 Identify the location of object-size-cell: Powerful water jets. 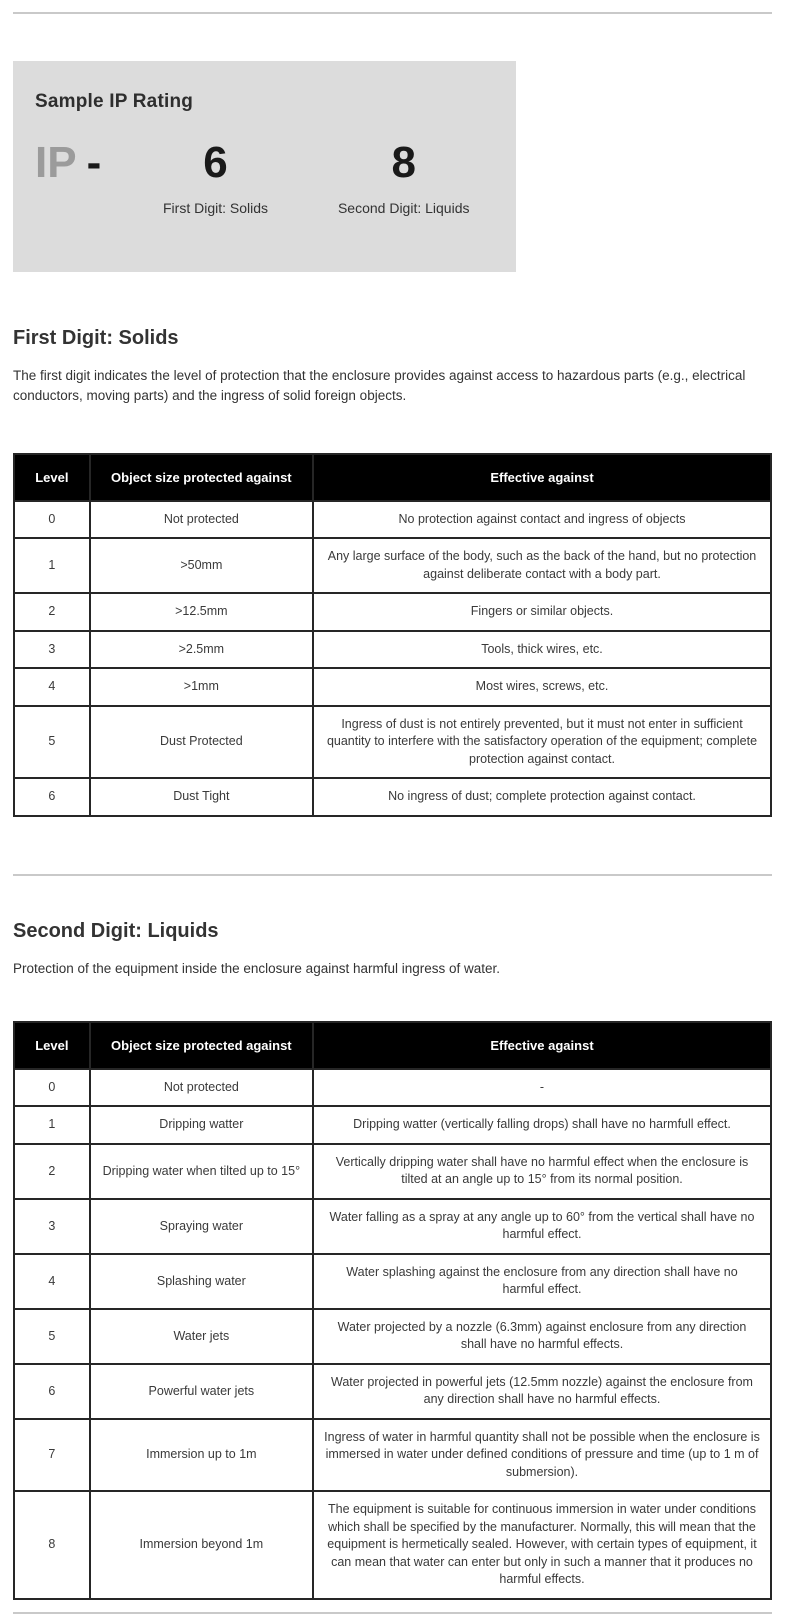
(201, 1391).